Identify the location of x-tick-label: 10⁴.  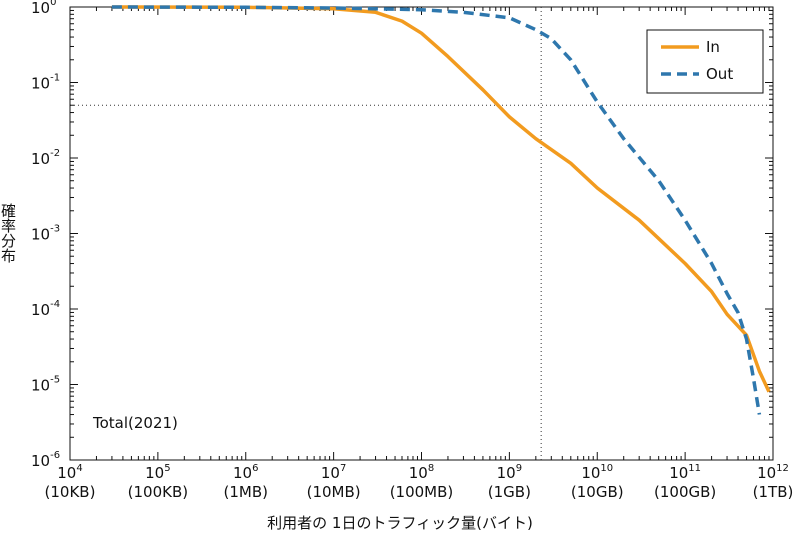
(69, 472).